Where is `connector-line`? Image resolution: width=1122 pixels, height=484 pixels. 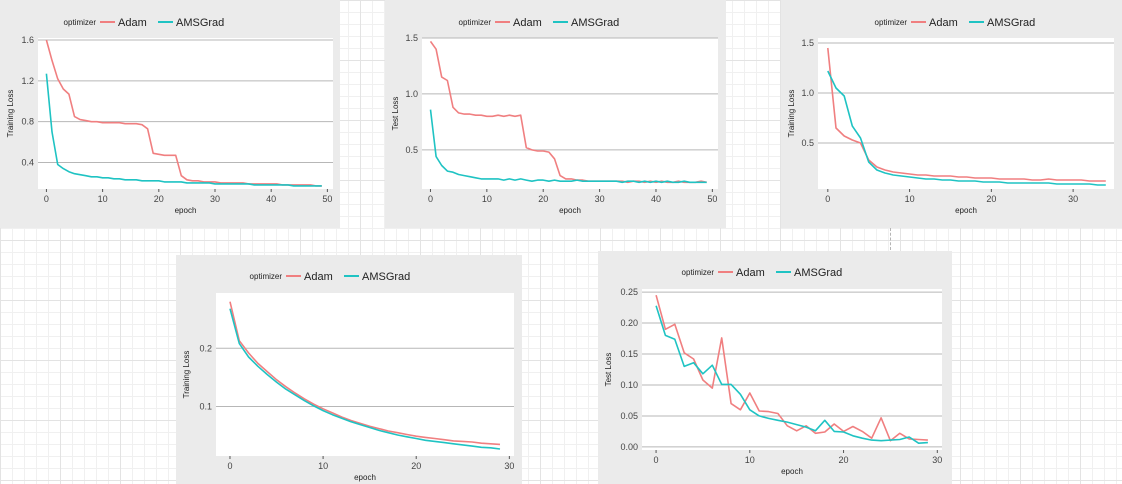
connector-line is located at coordinates (890, 239).